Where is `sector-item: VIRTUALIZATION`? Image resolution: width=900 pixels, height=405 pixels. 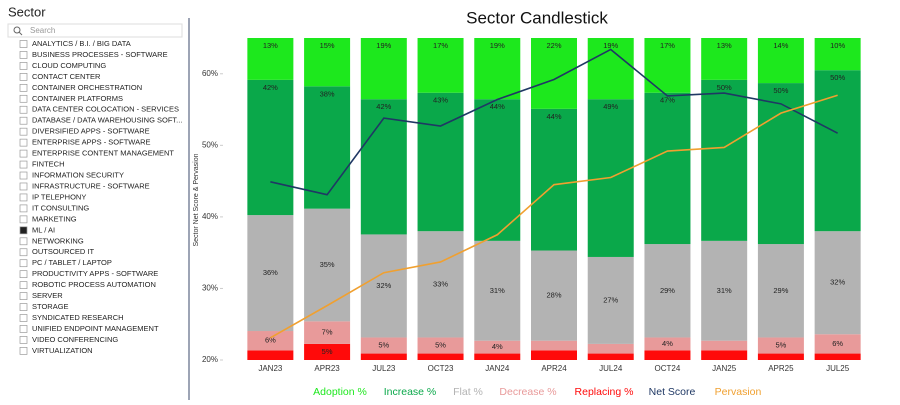 sector-item: VIRTUALIZATION is located at coordinates (62, 350).